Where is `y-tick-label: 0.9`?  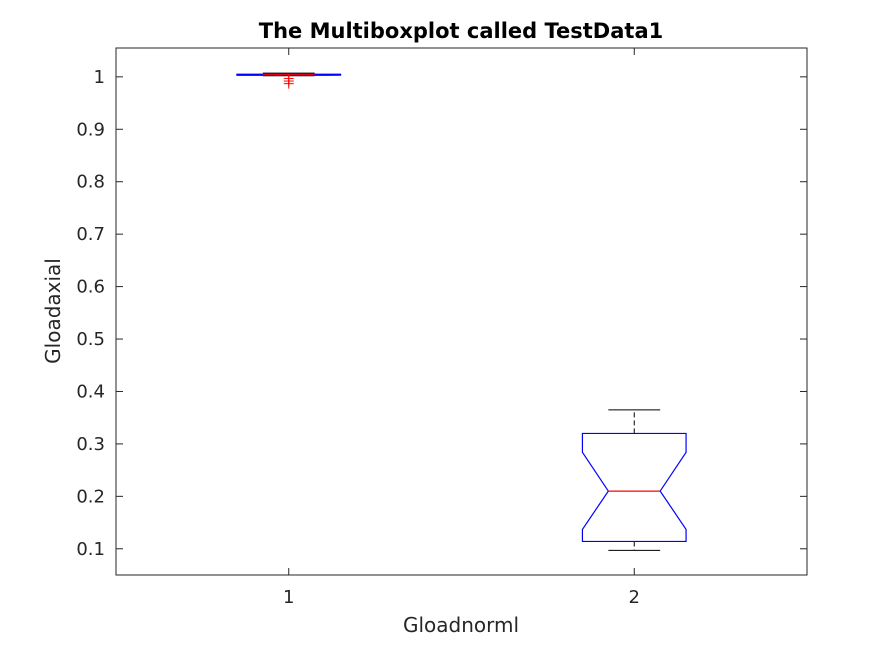 y-tick-label: 0.9 is located at coordinates (90, 129).